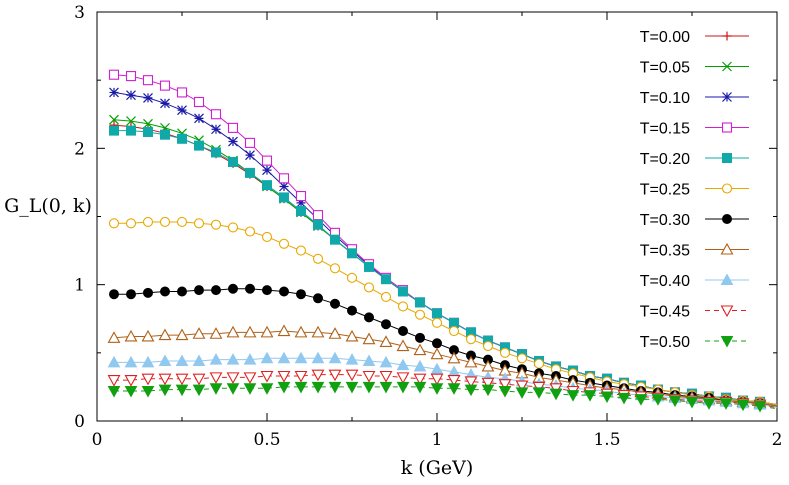  I want to click on legend-label: T=0.15, so click(665, 129).